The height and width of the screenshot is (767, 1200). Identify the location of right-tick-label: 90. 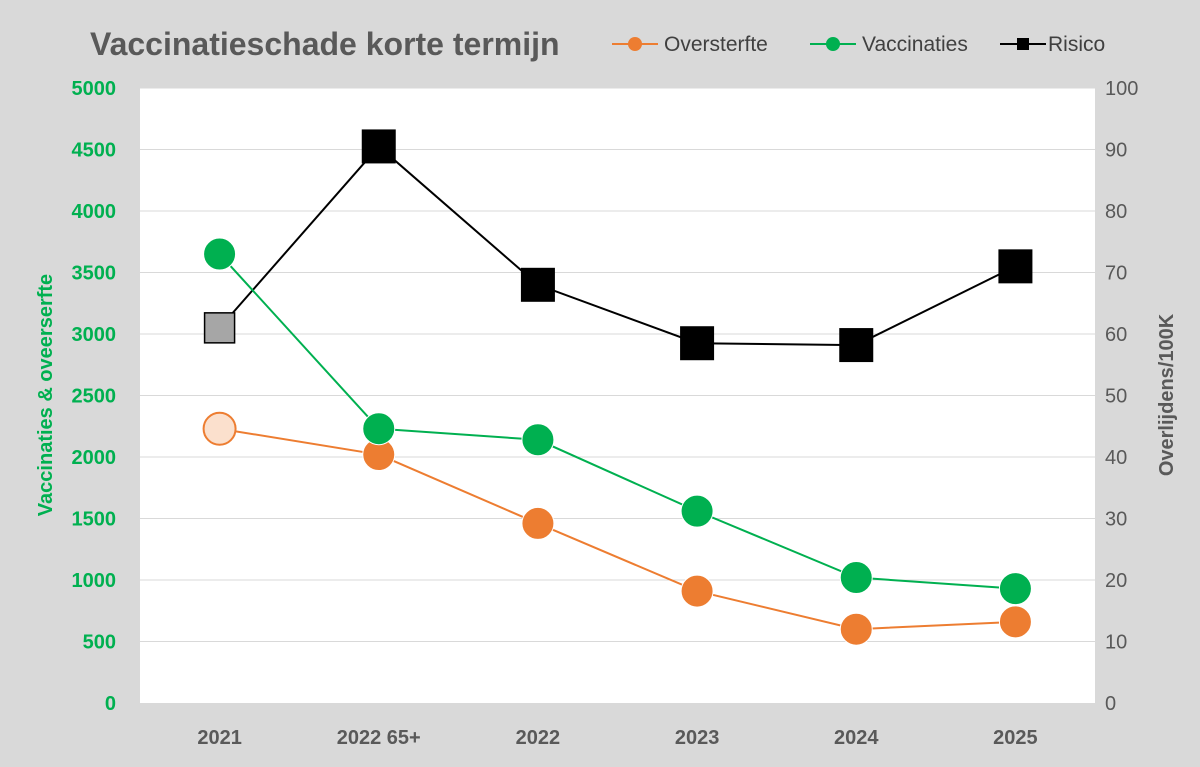
(1116, 151).